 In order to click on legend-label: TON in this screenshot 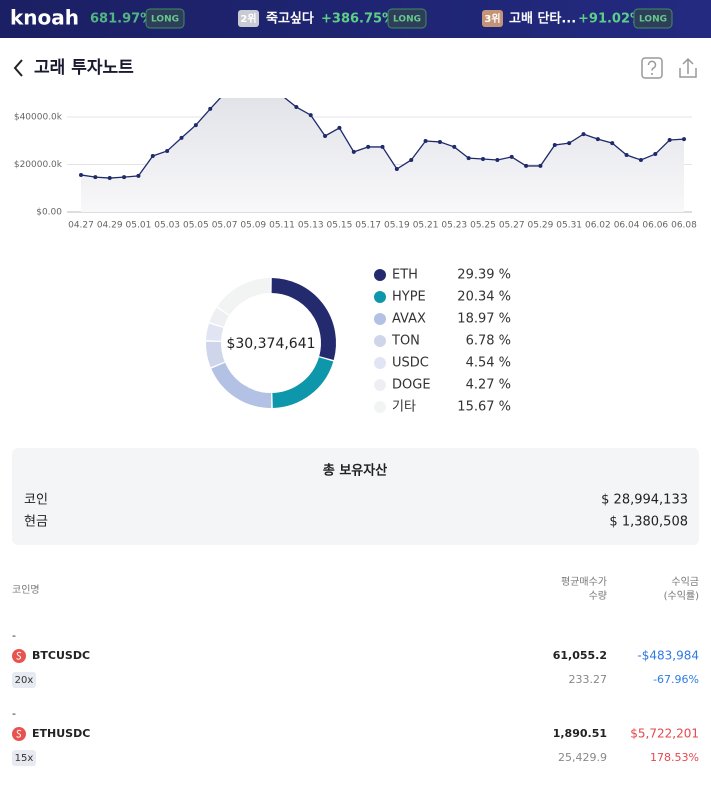, I will do `click(405, 341)`.